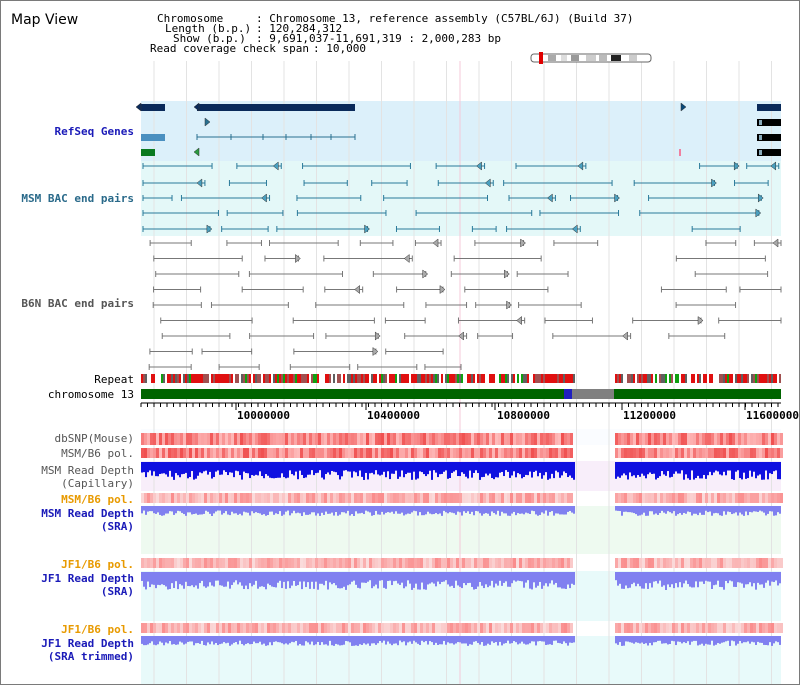 This screenshot has width=800, height=685. I want to click on msm-bac-arrow, so click(773, 166).